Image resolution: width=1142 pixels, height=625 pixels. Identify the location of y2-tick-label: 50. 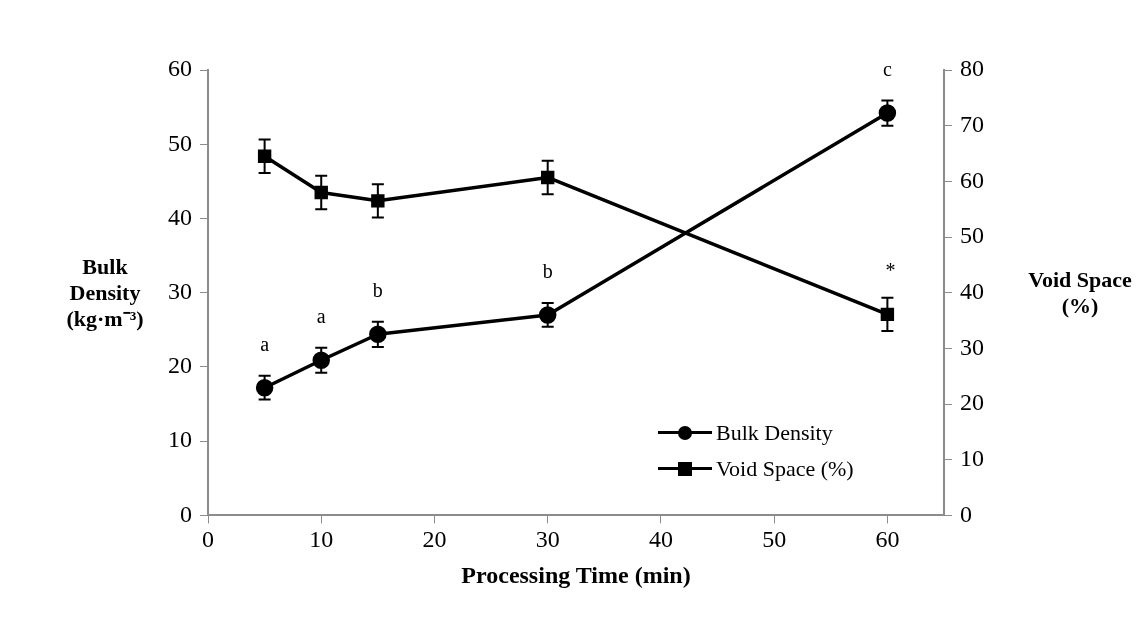
(972, 235).